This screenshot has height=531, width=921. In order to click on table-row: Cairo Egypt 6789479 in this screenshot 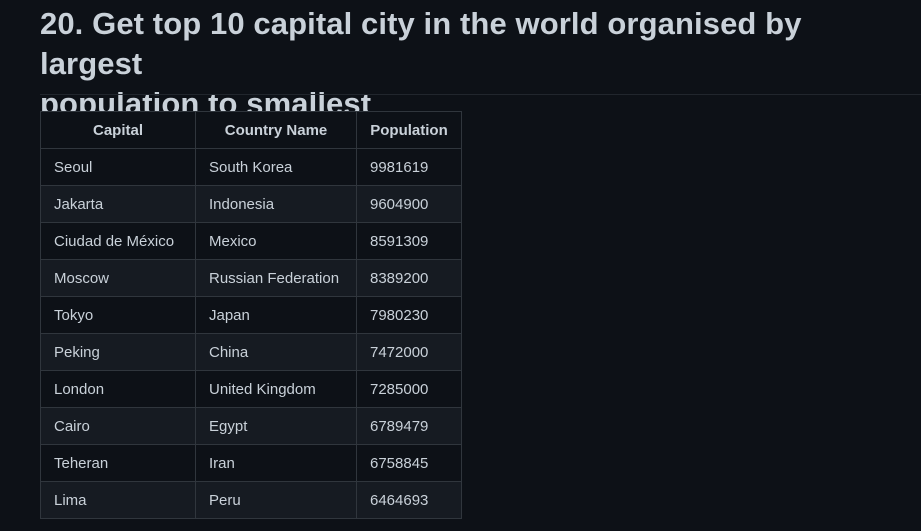, I will do `click(251, 426)`.